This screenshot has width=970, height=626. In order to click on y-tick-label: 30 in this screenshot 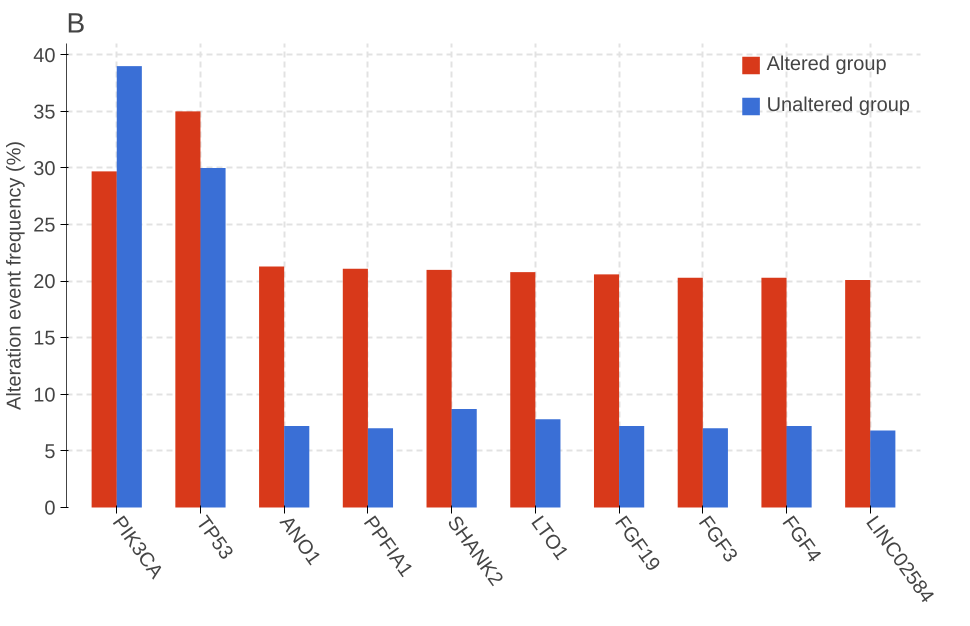, I will do `click(44, 169)`.